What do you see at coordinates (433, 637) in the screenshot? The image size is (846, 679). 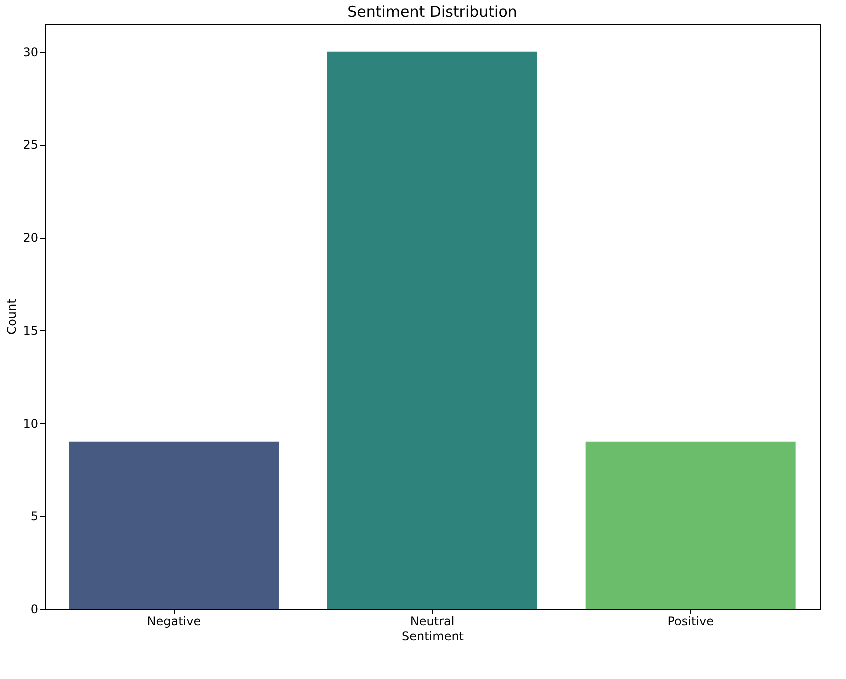 I see `x-axis-title: Sentiment` at bounding box center [433, 637].